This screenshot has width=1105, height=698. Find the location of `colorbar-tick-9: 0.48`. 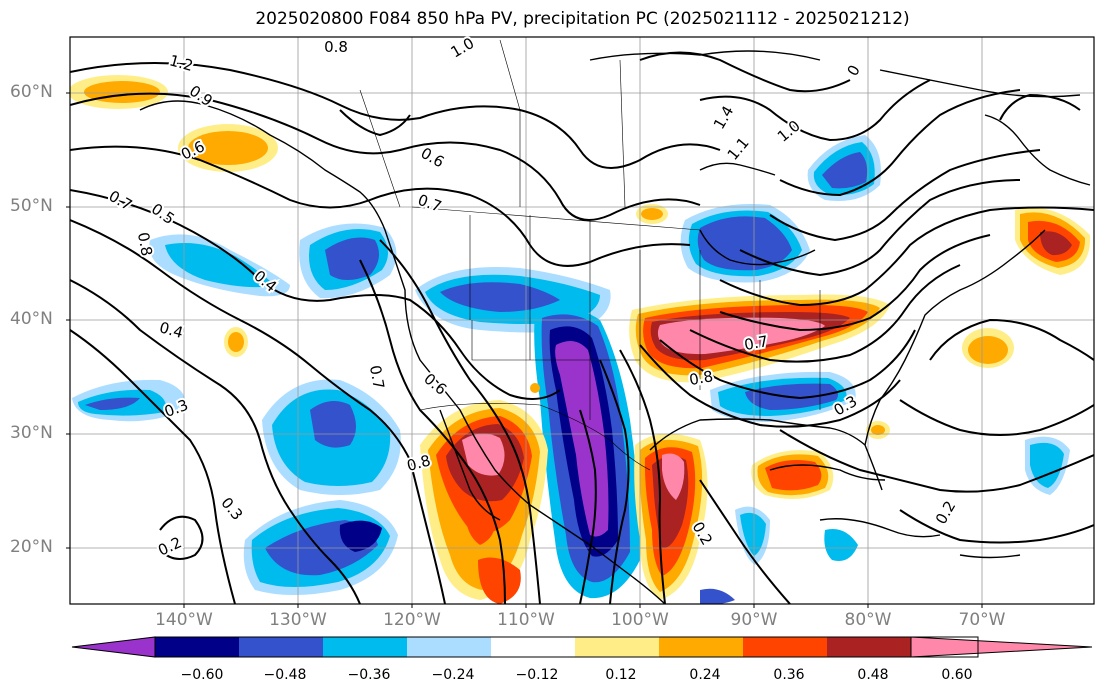

colorbar-tick-9: 0.48 is located at coordinates (873, 675).